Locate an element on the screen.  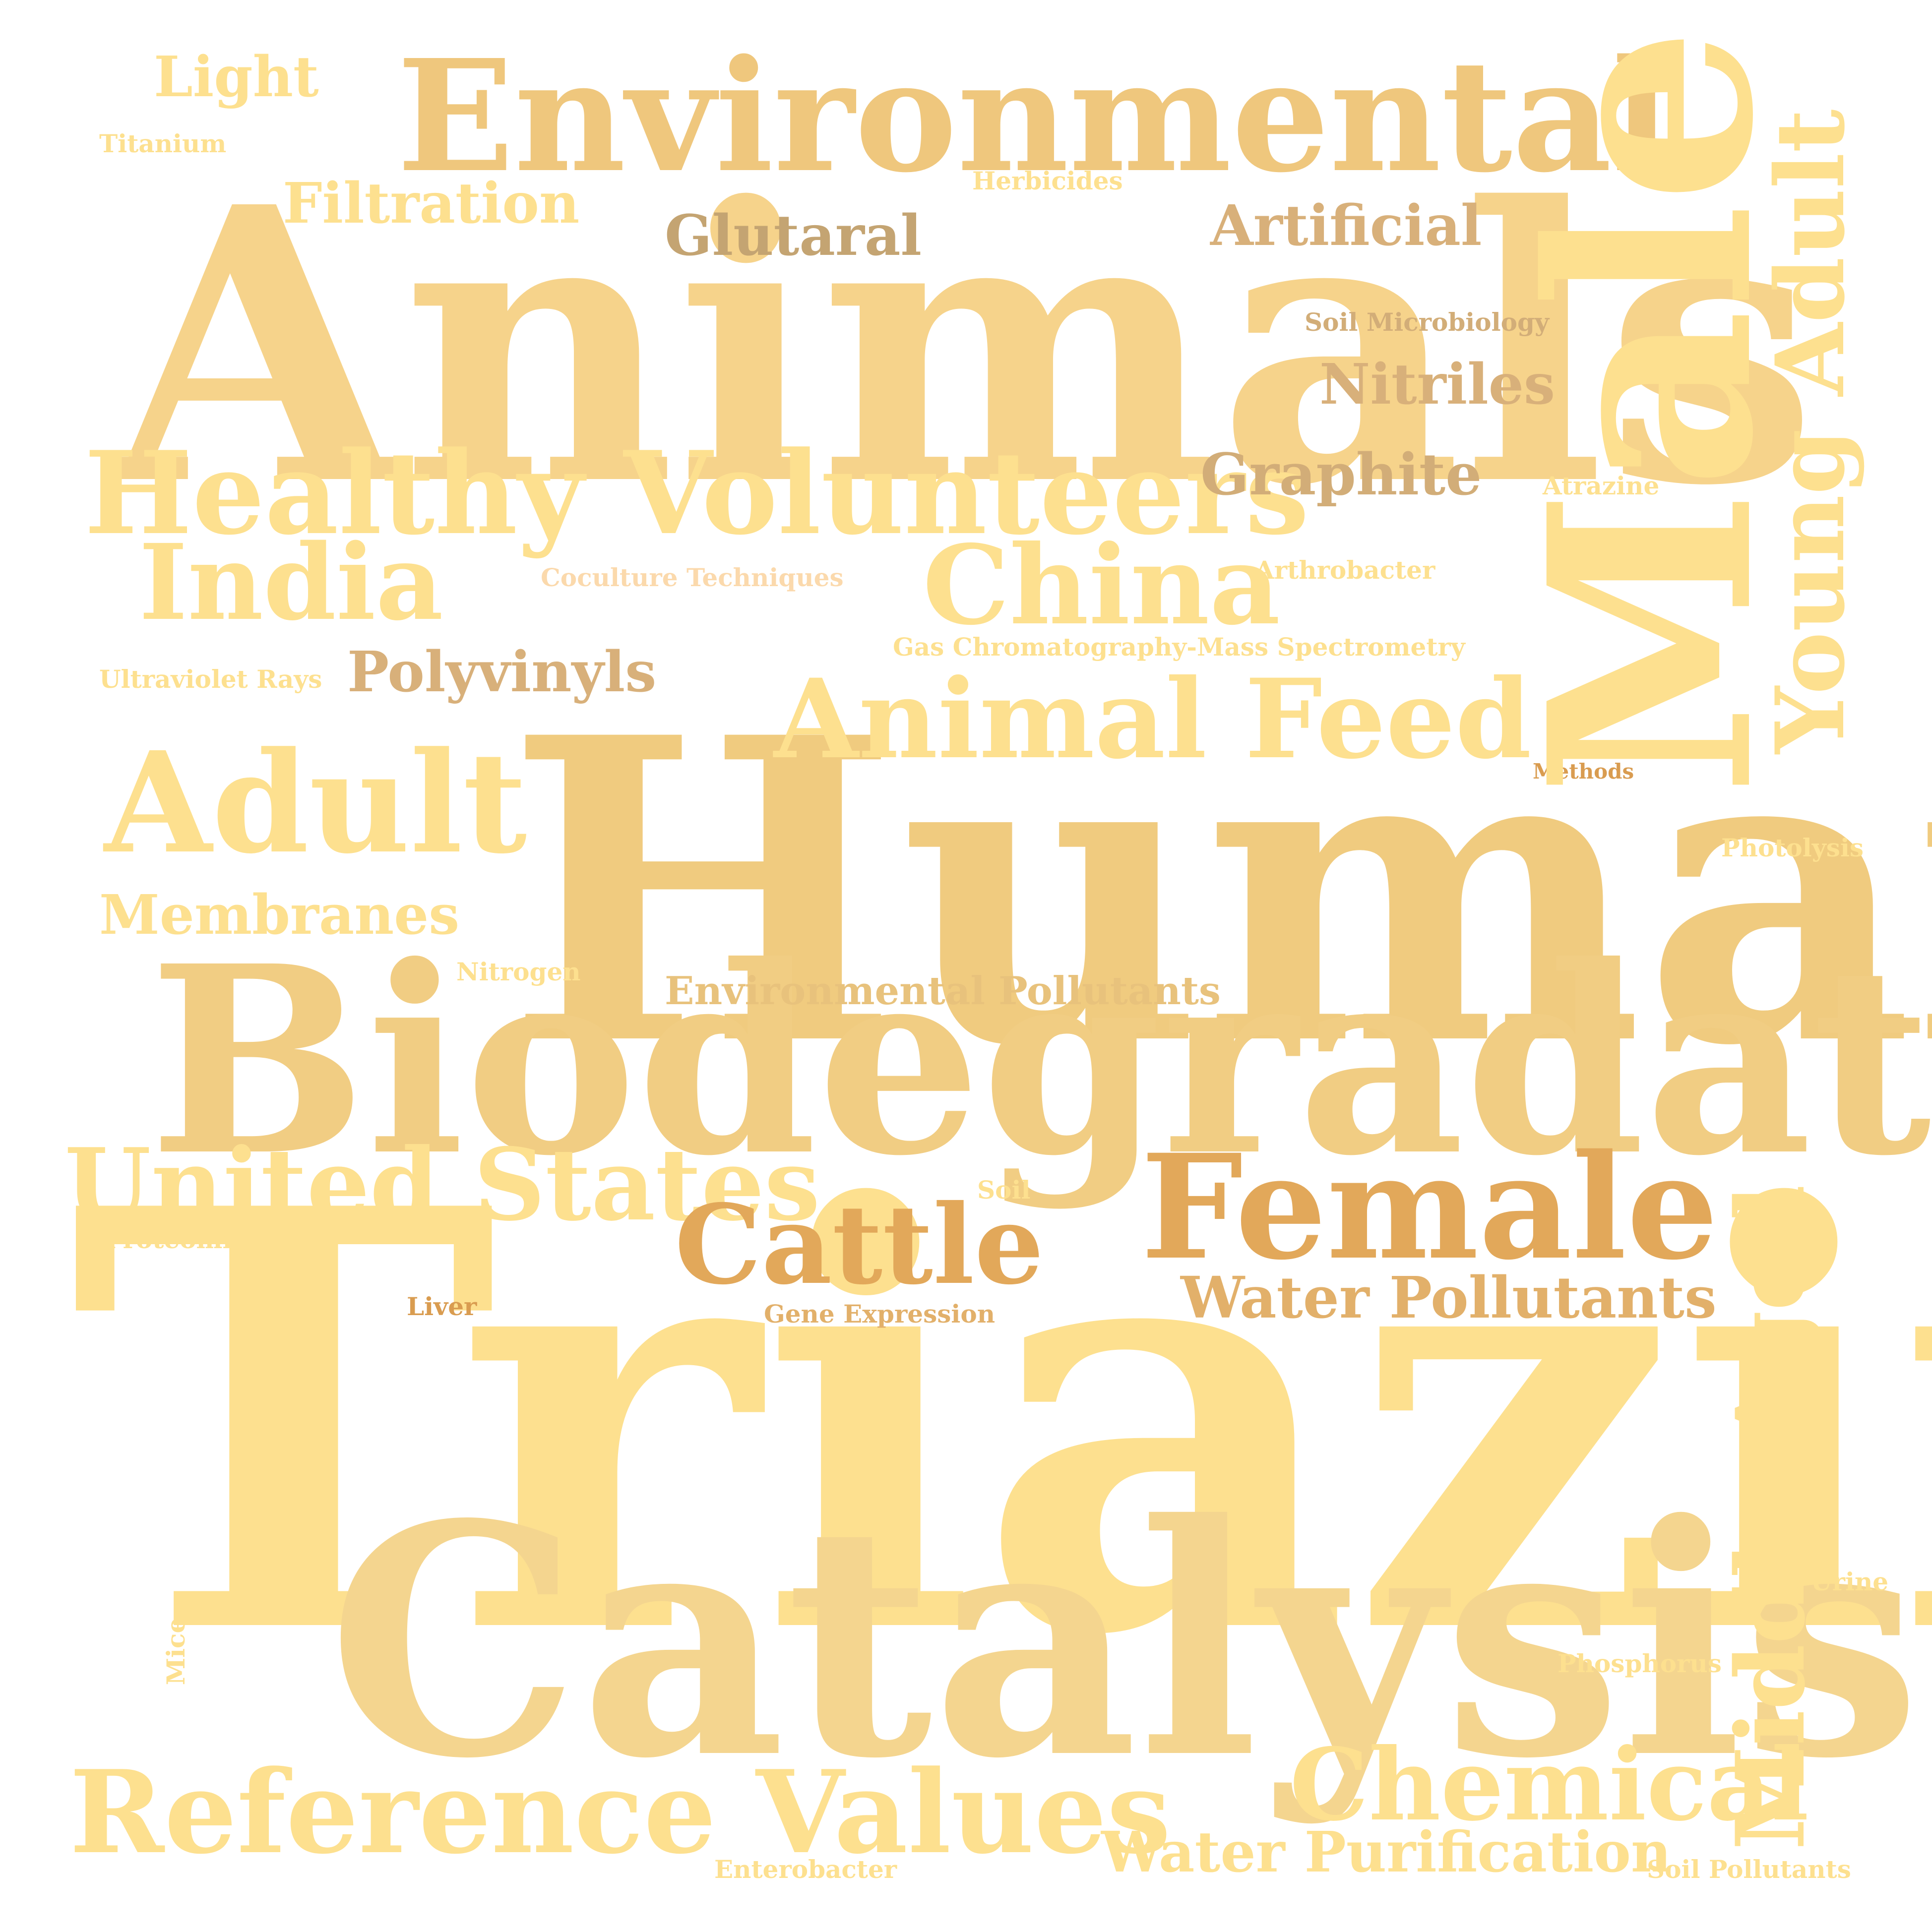
word-proteomics: Proteomics is located at coordinates (183, 1239).